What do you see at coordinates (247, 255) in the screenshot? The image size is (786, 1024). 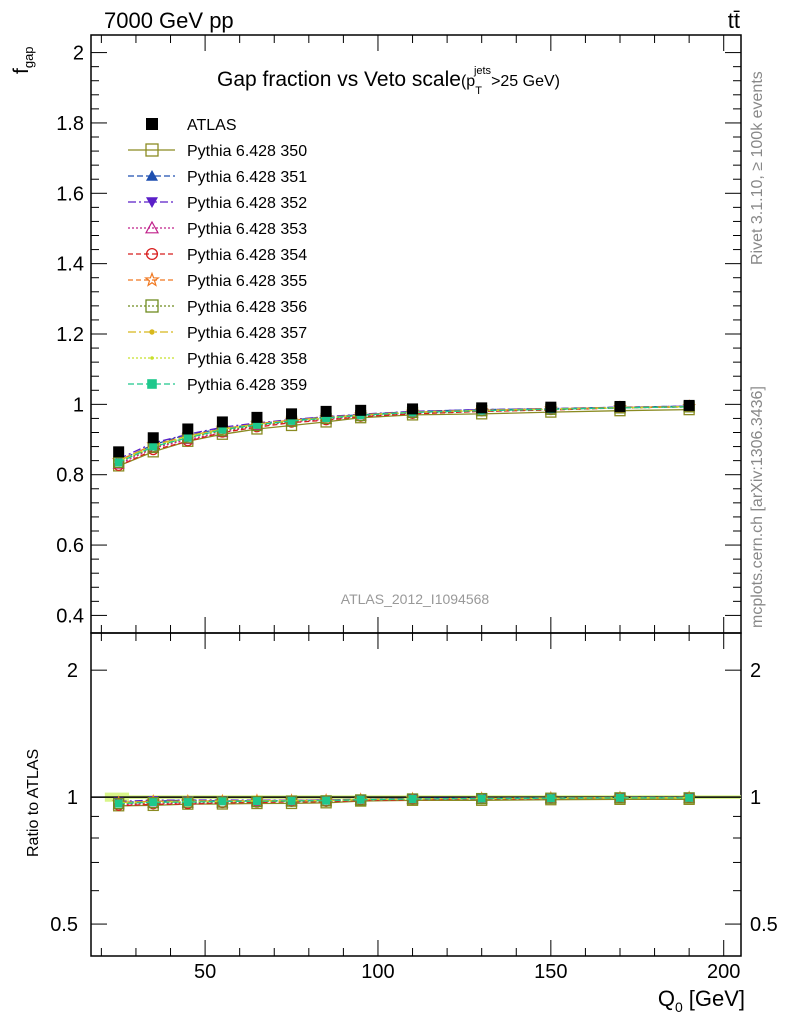 I see `legend-label: Pythia 6.428 354` at bounding box center [247, 255].